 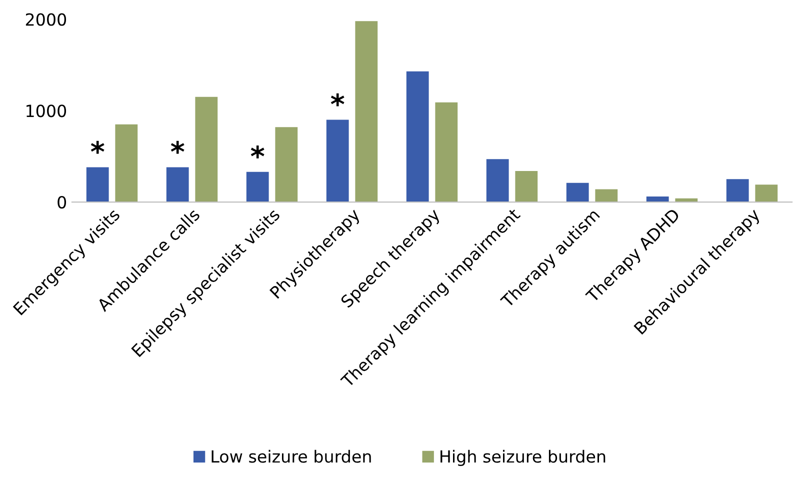 I want to click on y-tick-label: 2000, so click(x=46, y=19).